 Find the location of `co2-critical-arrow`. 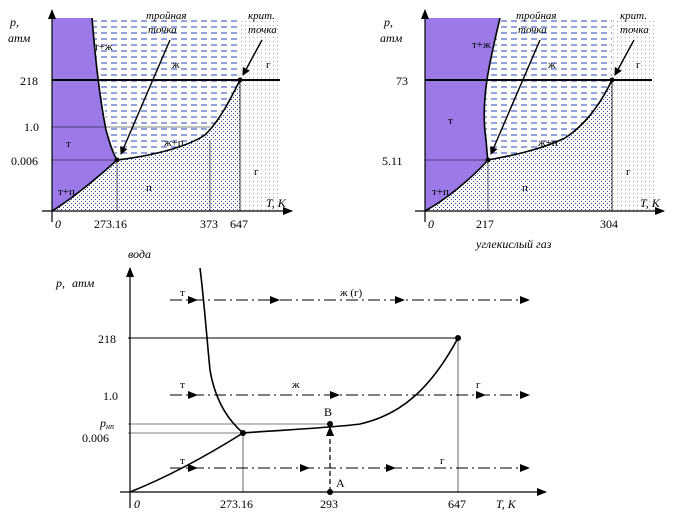

co2-critical-arrow is located at coordinates (624, 57).